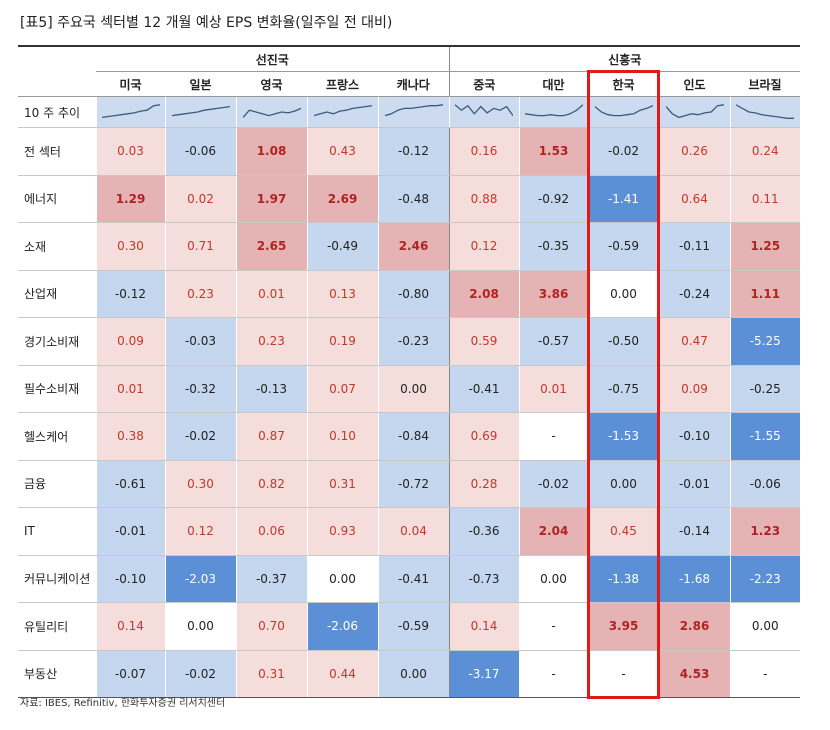  I want to click on value-cell: 0.45, so click(623, 531).